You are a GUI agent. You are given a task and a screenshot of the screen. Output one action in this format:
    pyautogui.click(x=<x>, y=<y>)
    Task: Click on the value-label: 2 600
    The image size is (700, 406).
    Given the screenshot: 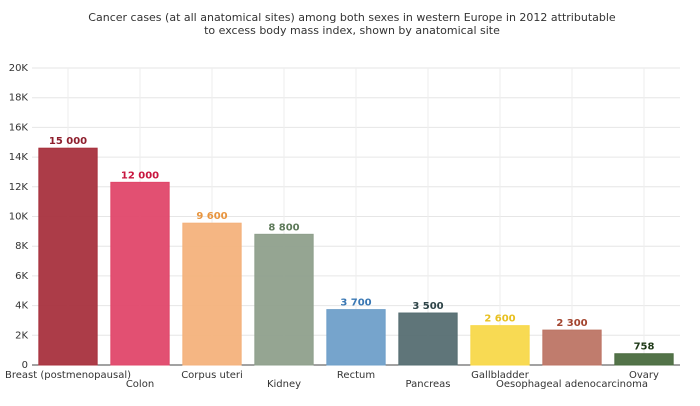 What is the action you would take?
    pyautogui.click(x=499, y=319)
    